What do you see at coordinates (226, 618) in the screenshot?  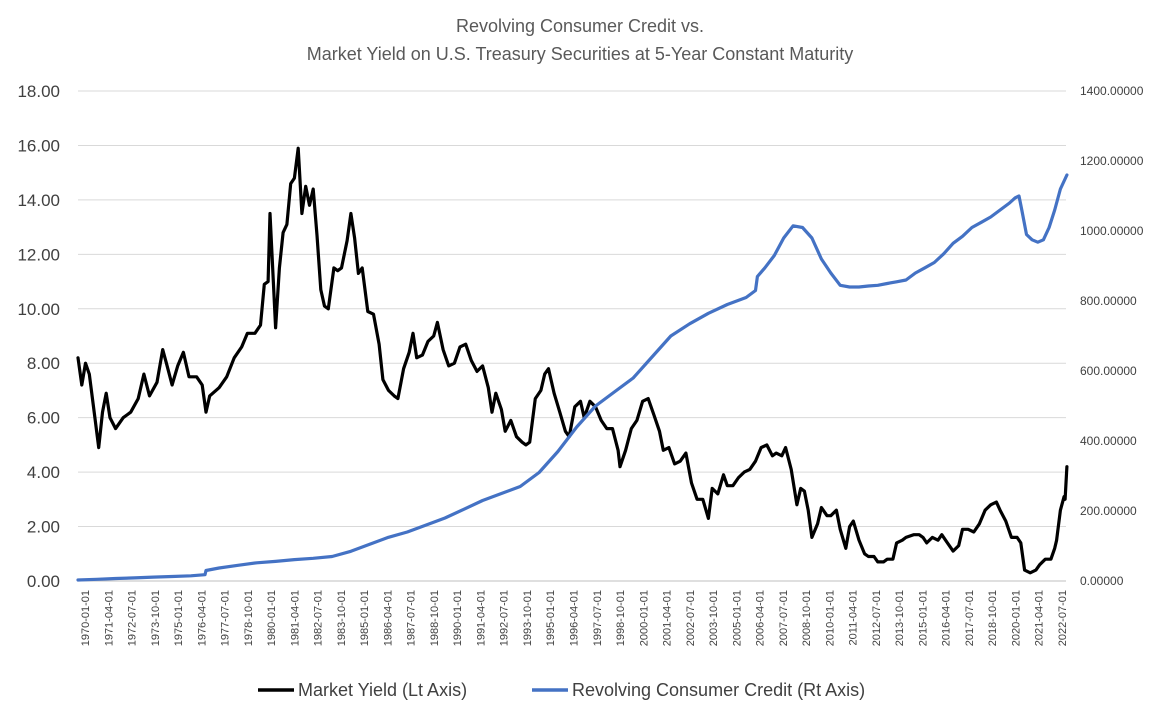 I see `x-tick-label: 1977-07-01` at bounding box center [226, 618].